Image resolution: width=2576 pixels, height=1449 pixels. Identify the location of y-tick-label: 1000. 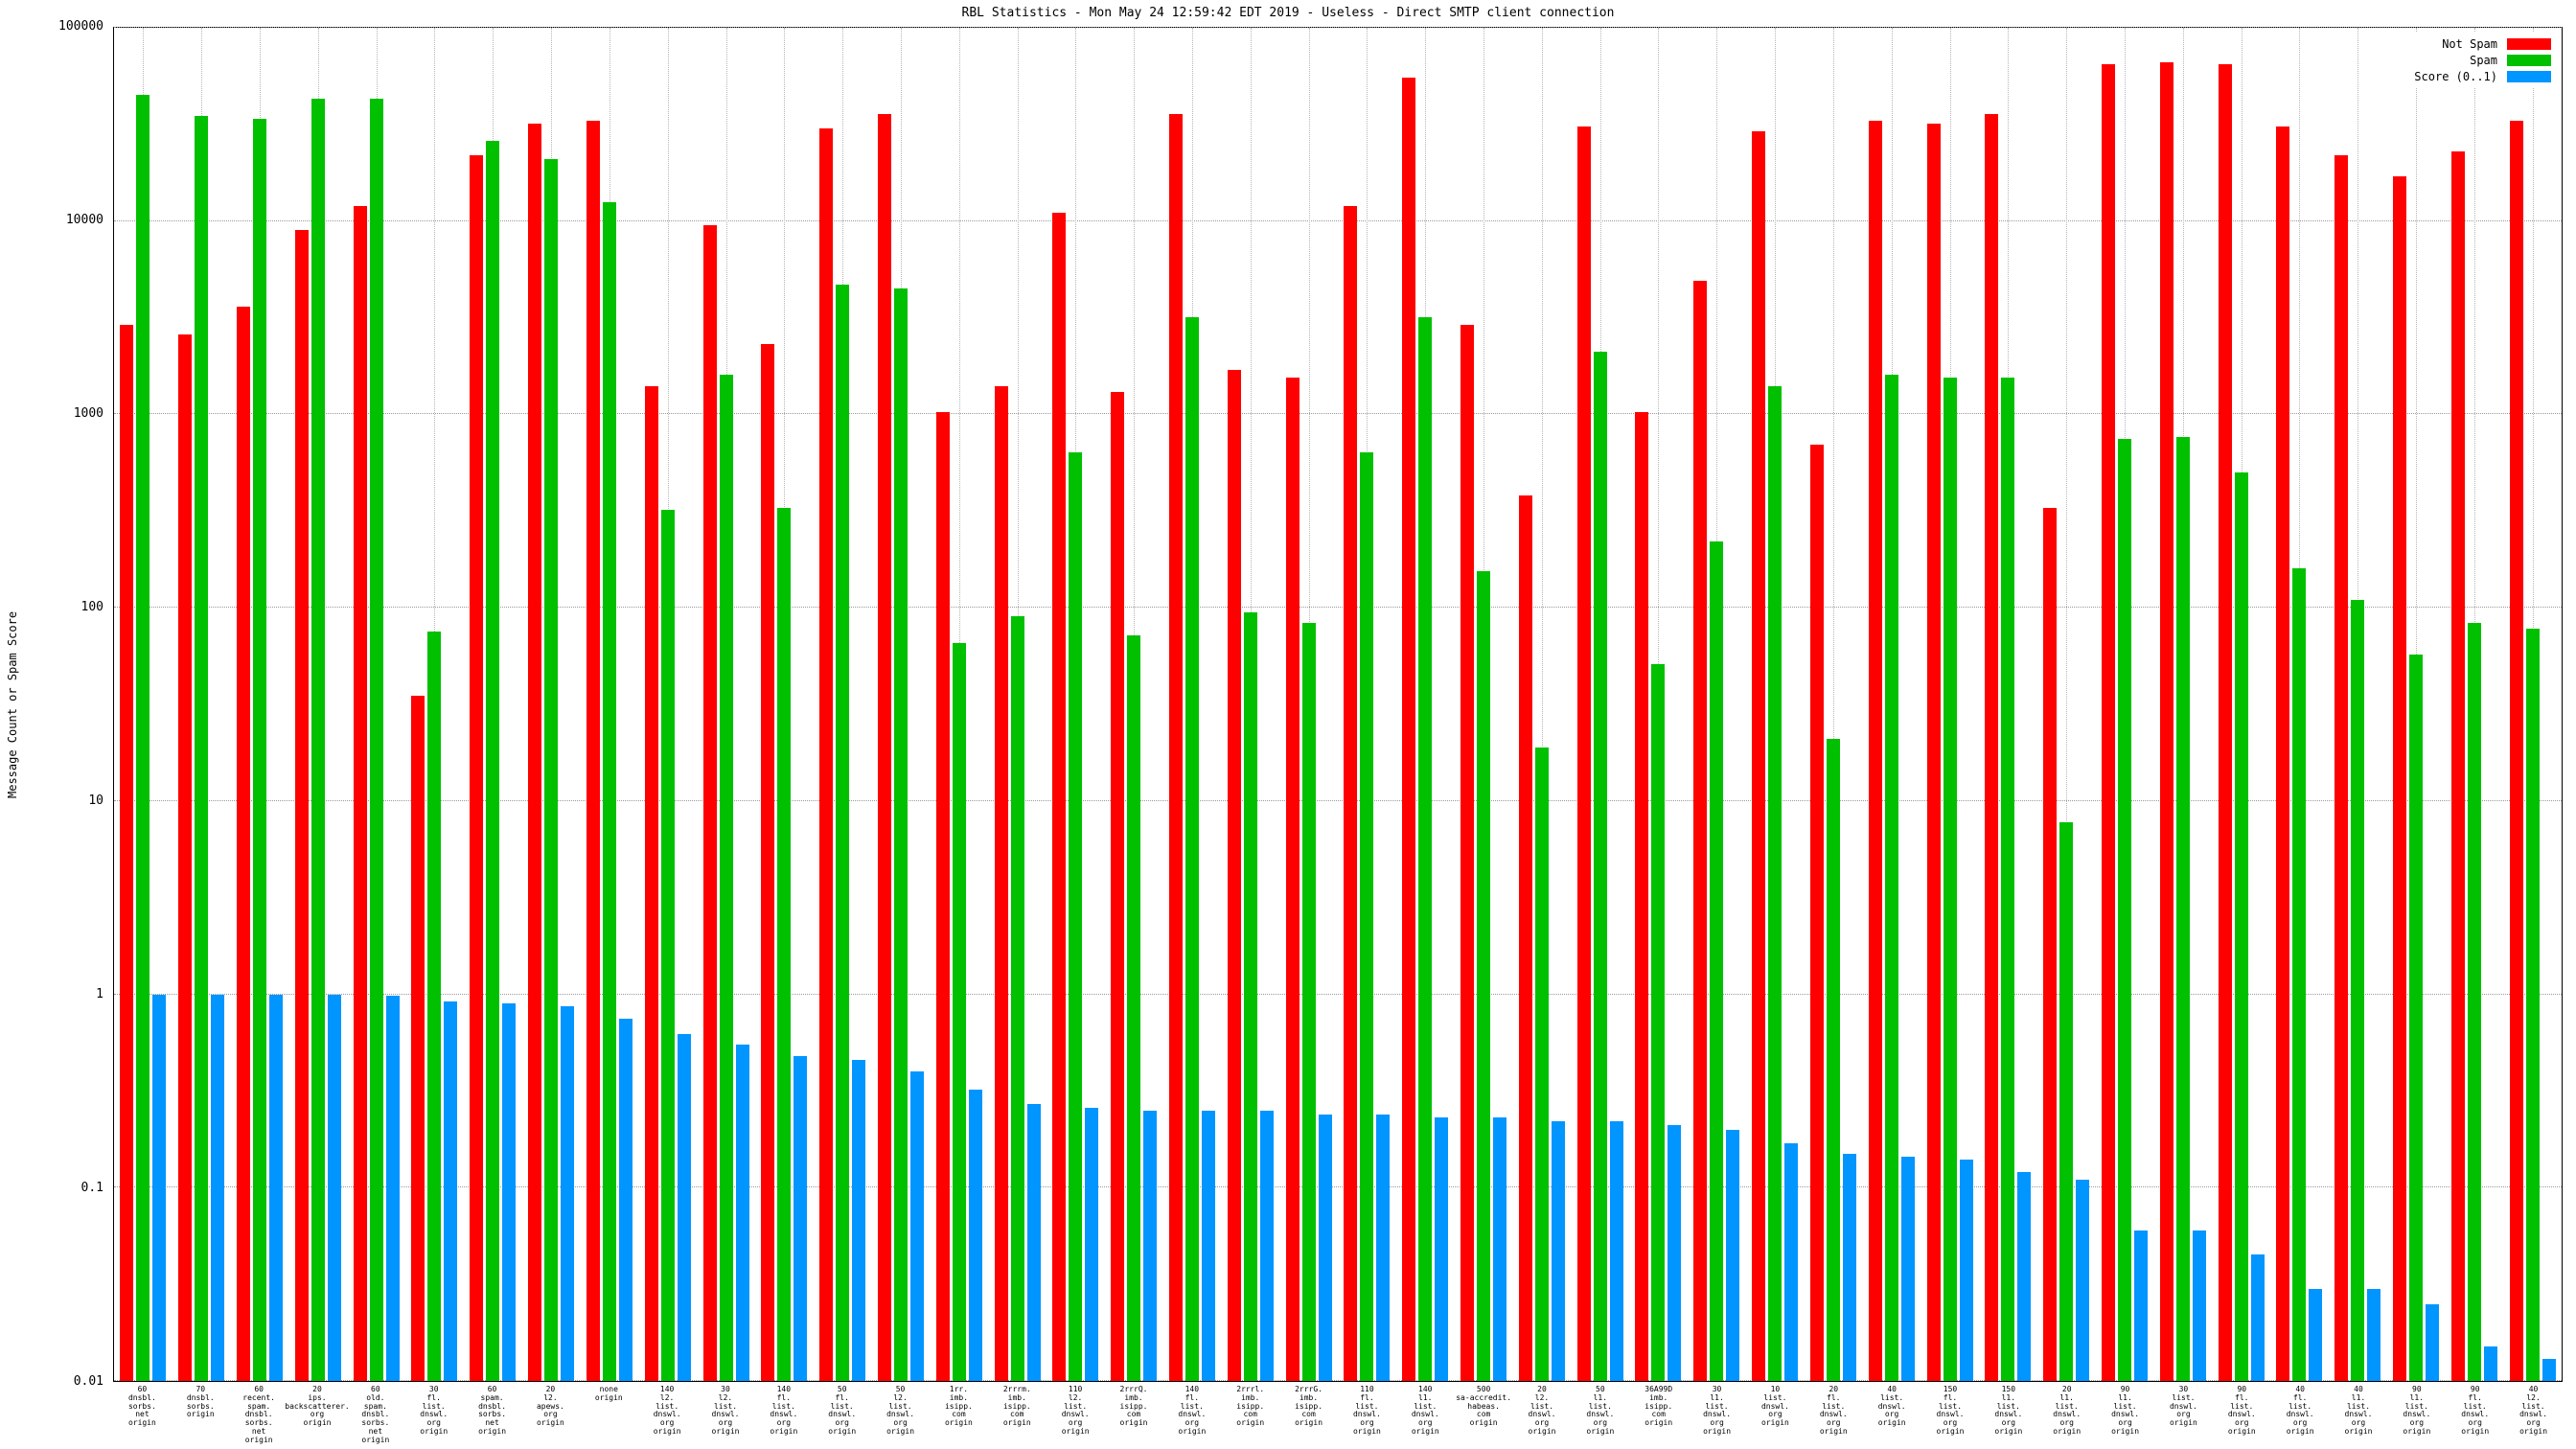
(88, 413).